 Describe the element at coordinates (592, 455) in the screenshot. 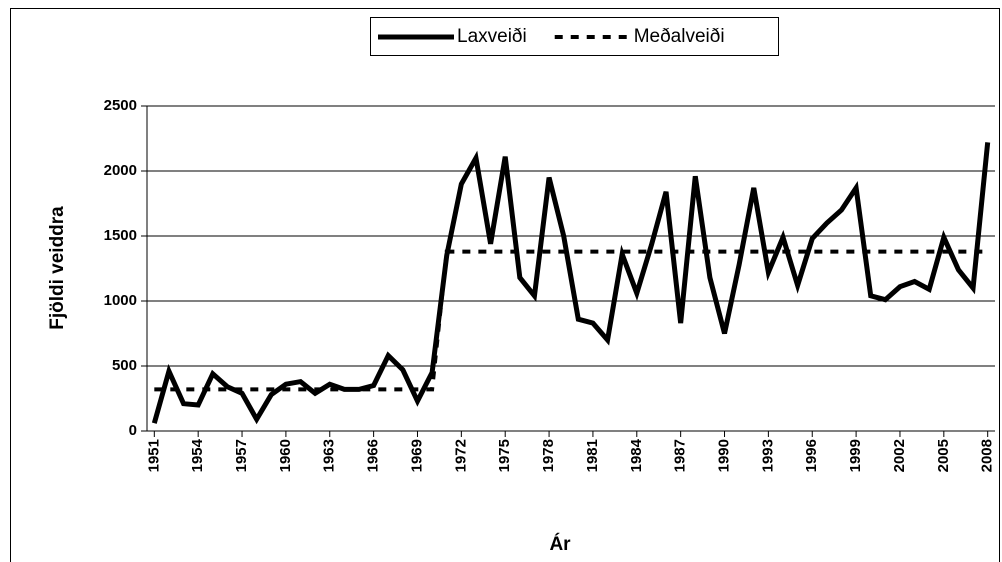

I see `x-tick-label: 1981` at that location.